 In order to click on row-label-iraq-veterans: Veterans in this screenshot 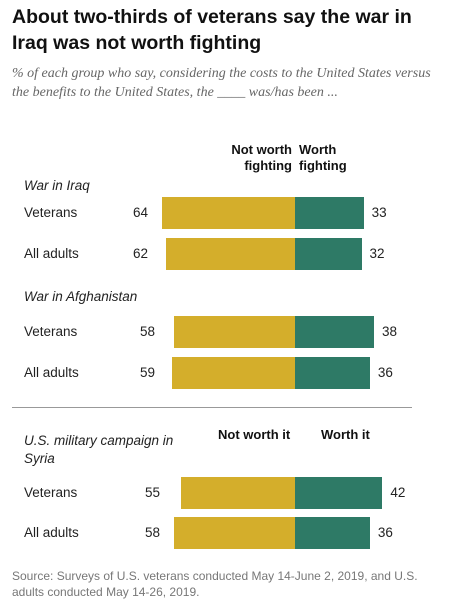, I will do `click(51, 212)`.